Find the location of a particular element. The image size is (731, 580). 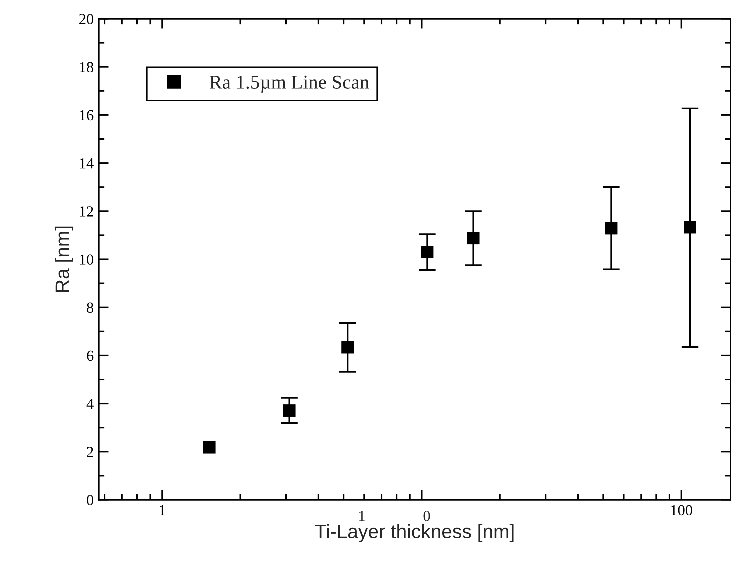

y-tick-label: 16 is located at coordinates (87, 115).